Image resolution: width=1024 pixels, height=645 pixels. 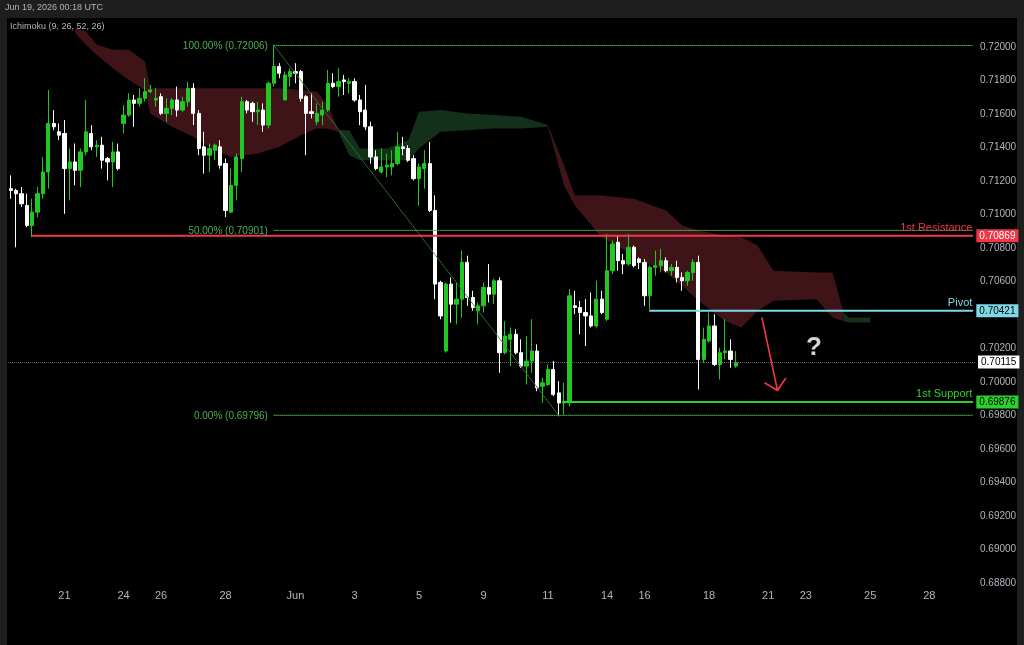 What do you see at coordinates (998, 582) in the screenshot?
I see `y-tick-label: 0.68800` at bounding box center [998, 582].